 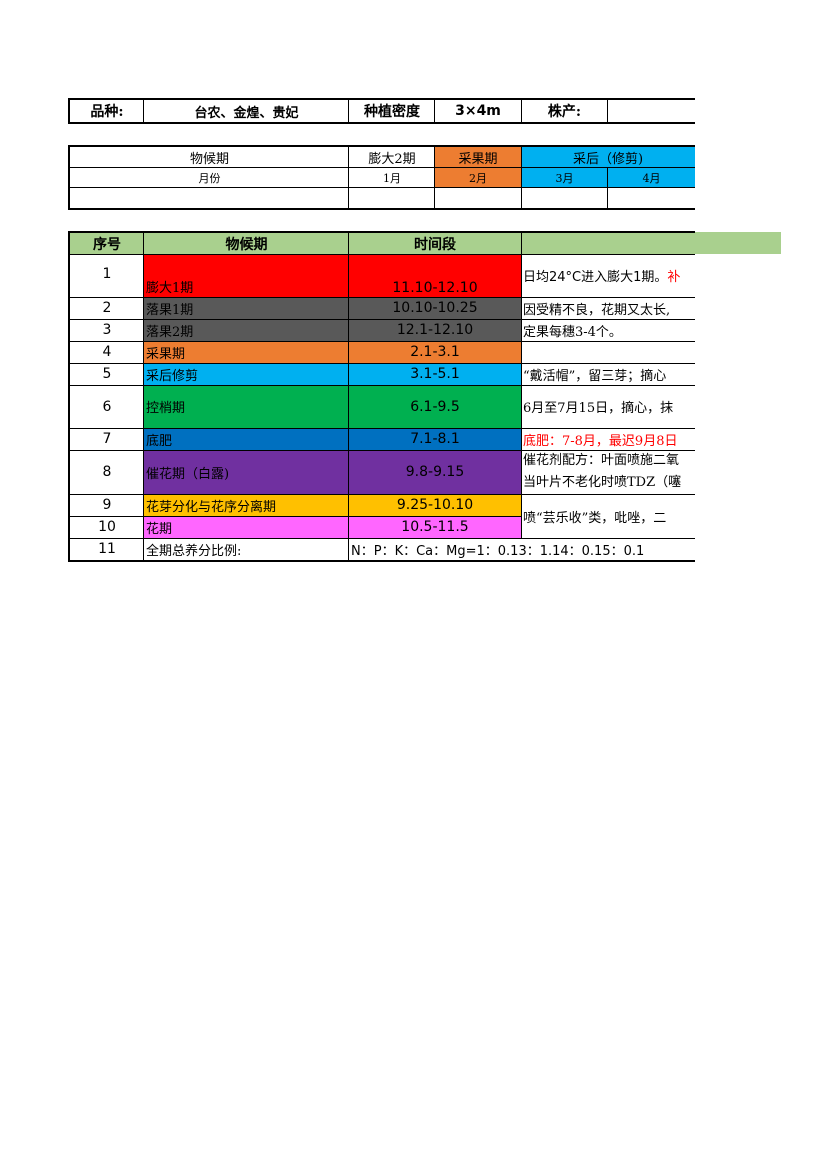 What do you see at coordinates (107, 308) in the screenshot?
I see `row2-no: 2` at bounding box center [107, 308].